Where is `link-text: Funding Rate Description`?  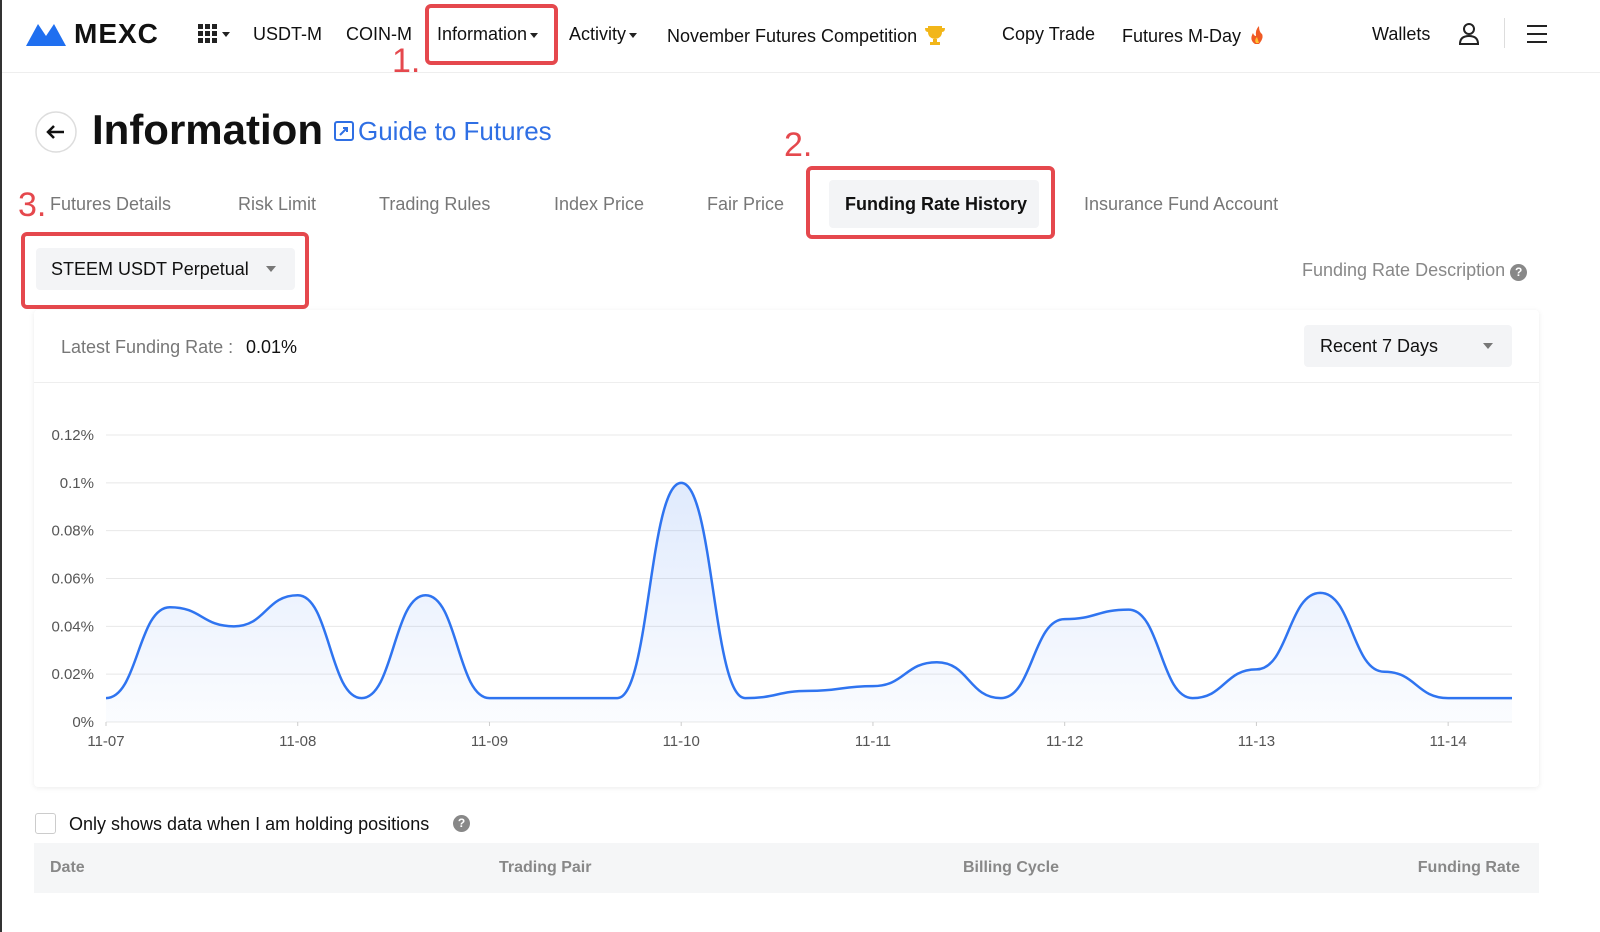
link-text: Funding Rate Description is located at coordinates (1404, 270).